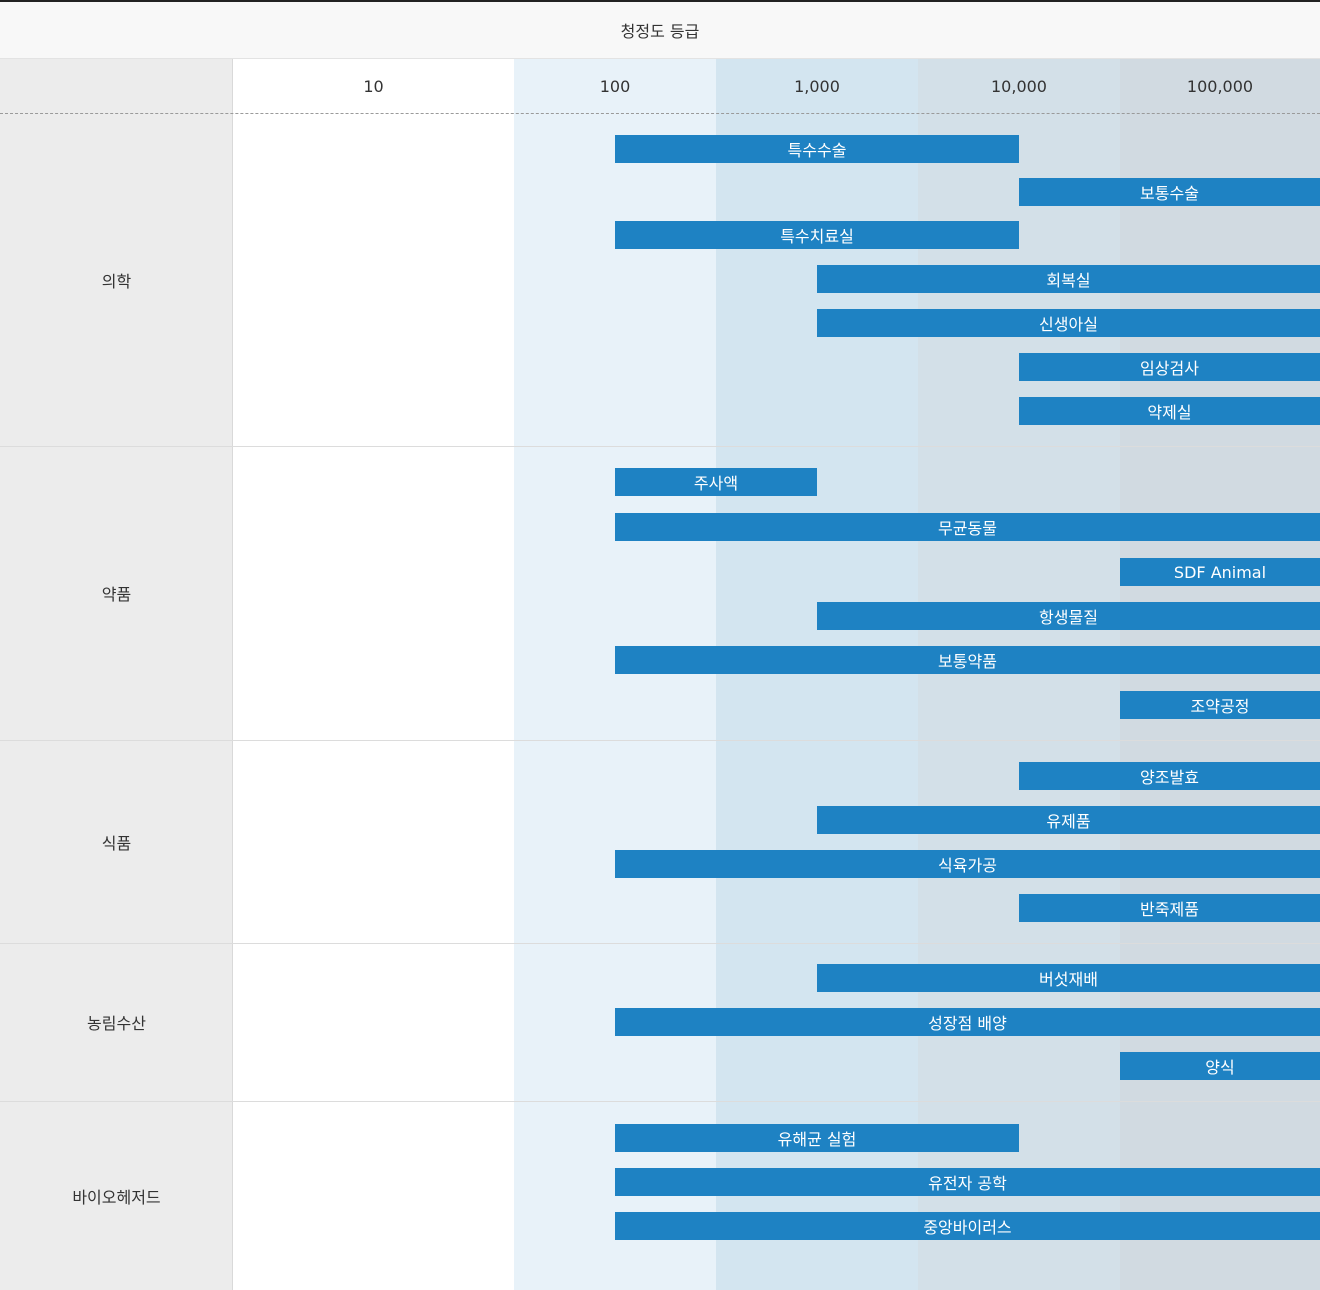 Image resolution: width=1320 pixels, height=1290 pixels. What do you see at coordinates (116, 594) in the screenshot?
I see `group-label: 약품` at bounding box center [116, 594].